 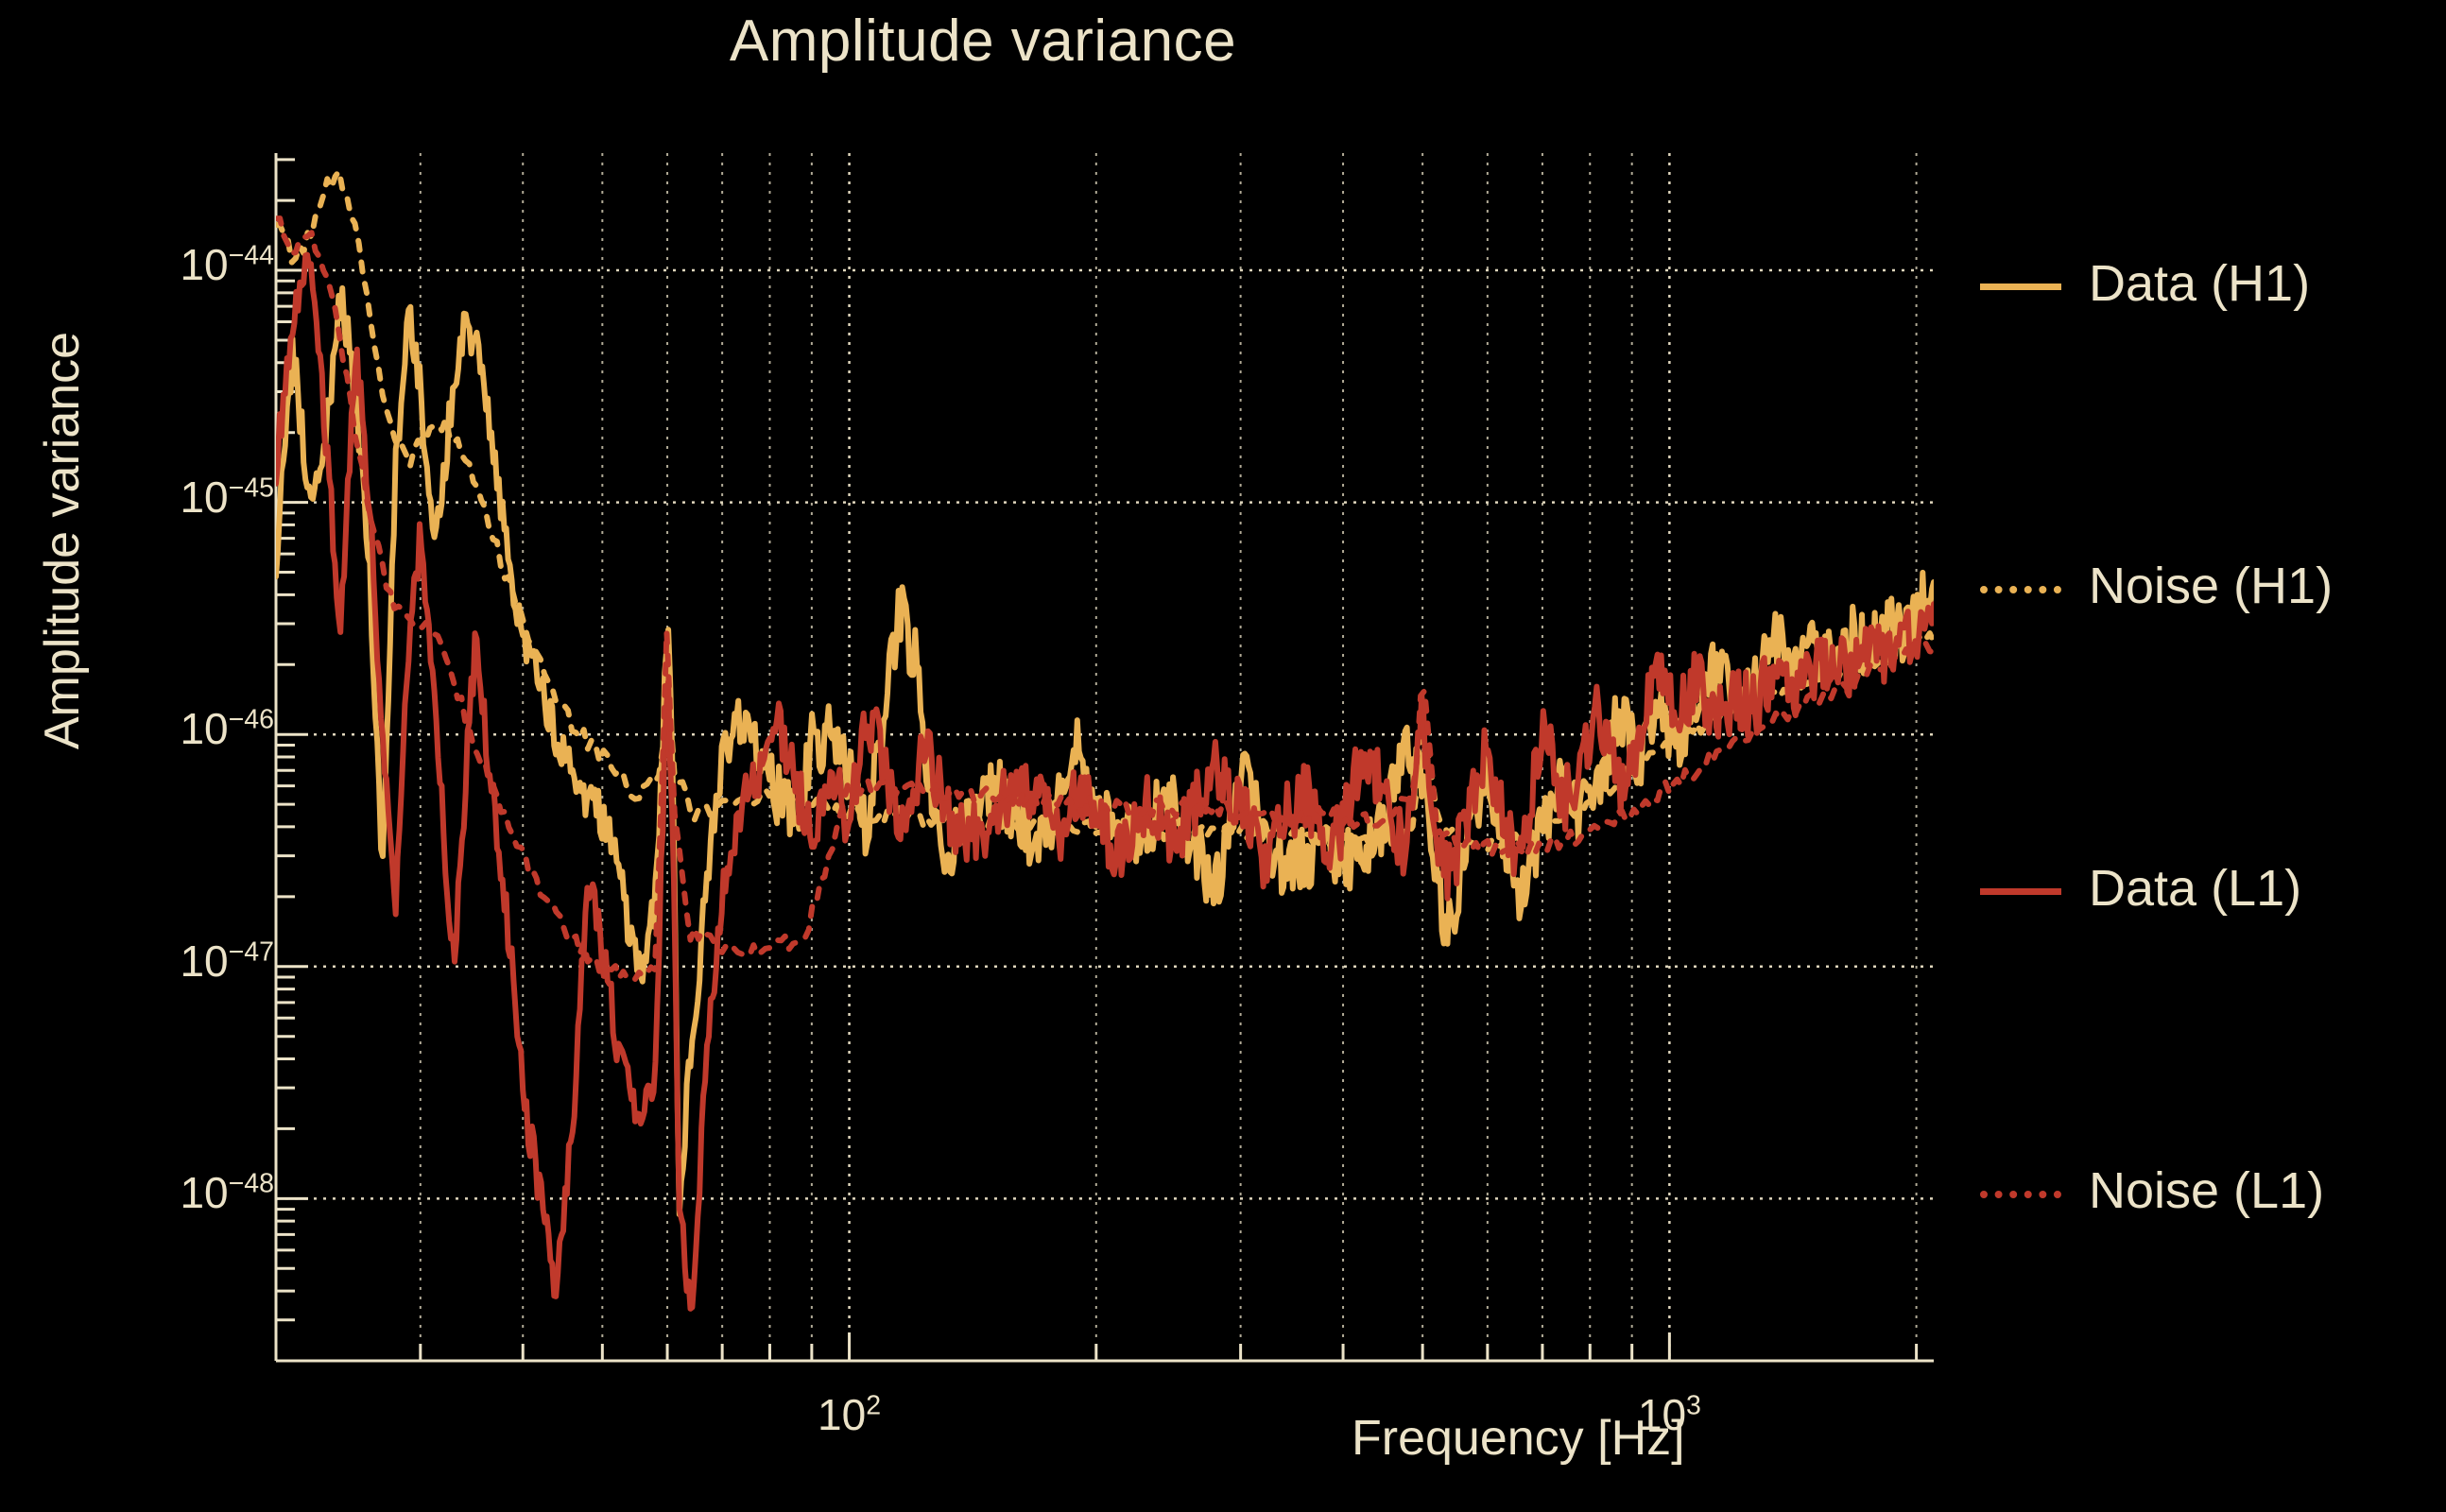 I want to click on x-axis-label: Frequency [Hz], so click(x=1518, y=1438).